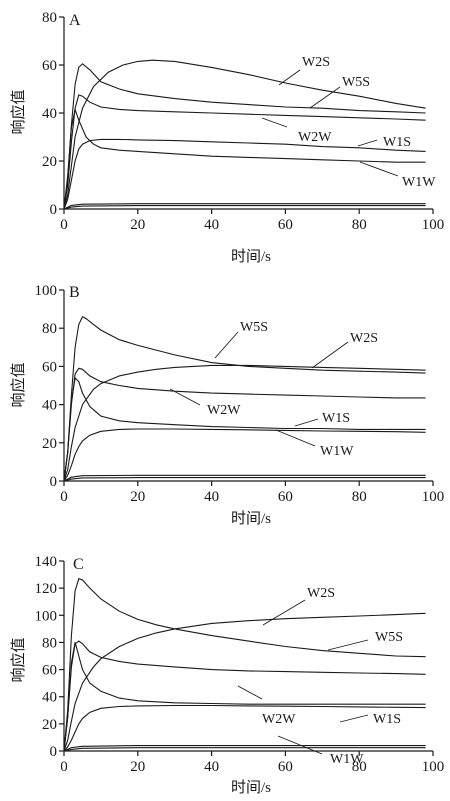 Image resolution: width=450 pixels, height=801 pixels. What do you see at coordinates (78, 564) in the screenshot?
I see `panel-label: C` at bounding box center [78, 564].